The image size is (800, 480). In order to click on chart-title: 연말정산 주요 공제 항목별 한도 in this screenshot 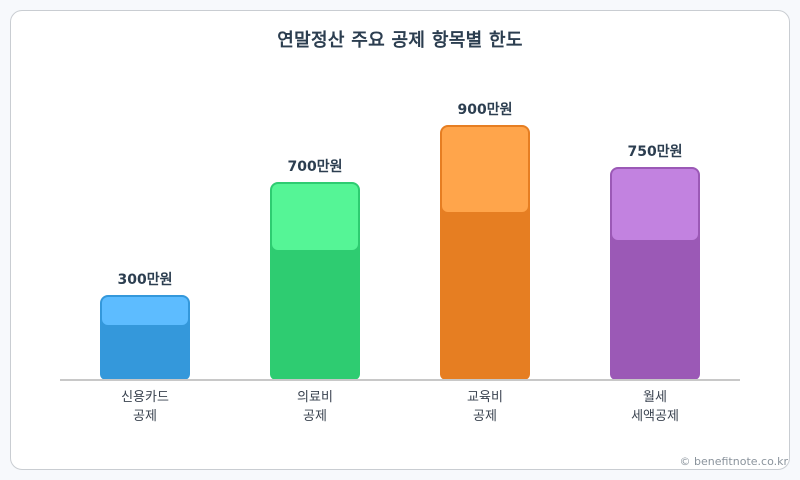, I will do `click(400, 40)`.